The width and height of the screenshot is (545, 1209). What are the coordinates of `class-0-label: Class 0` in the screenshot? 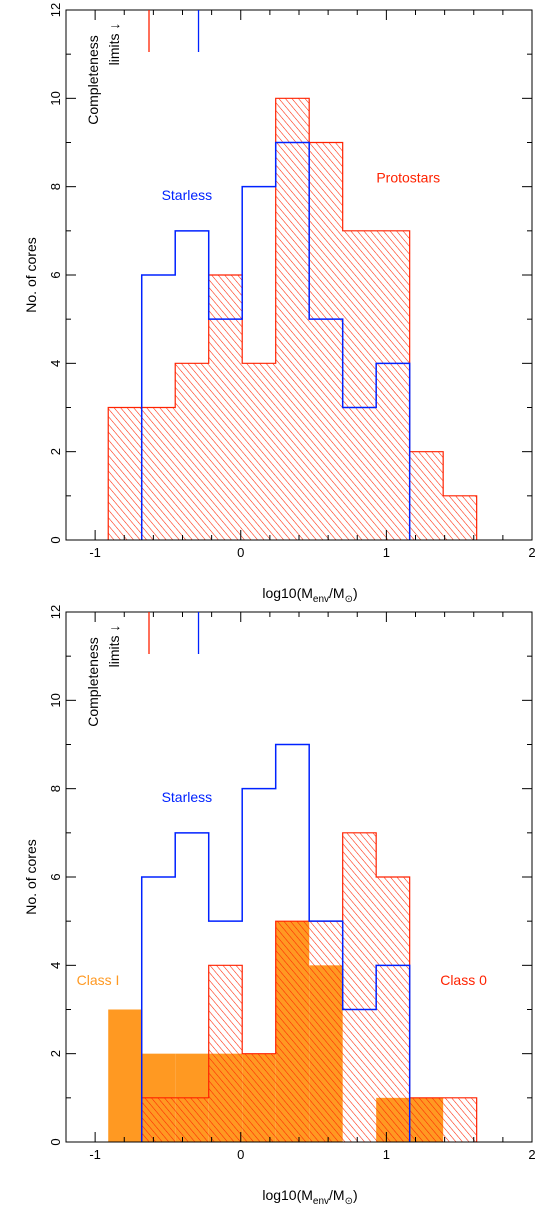 It's located at (463, 980).